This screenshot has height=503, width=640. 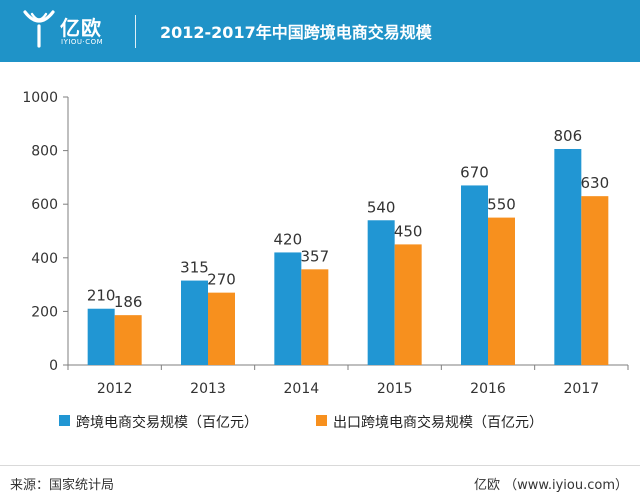 What do you see at coordinates (40, 98) in the screenshot?
I see `y-tick-label: 1000` at bounding box center [40, 98].